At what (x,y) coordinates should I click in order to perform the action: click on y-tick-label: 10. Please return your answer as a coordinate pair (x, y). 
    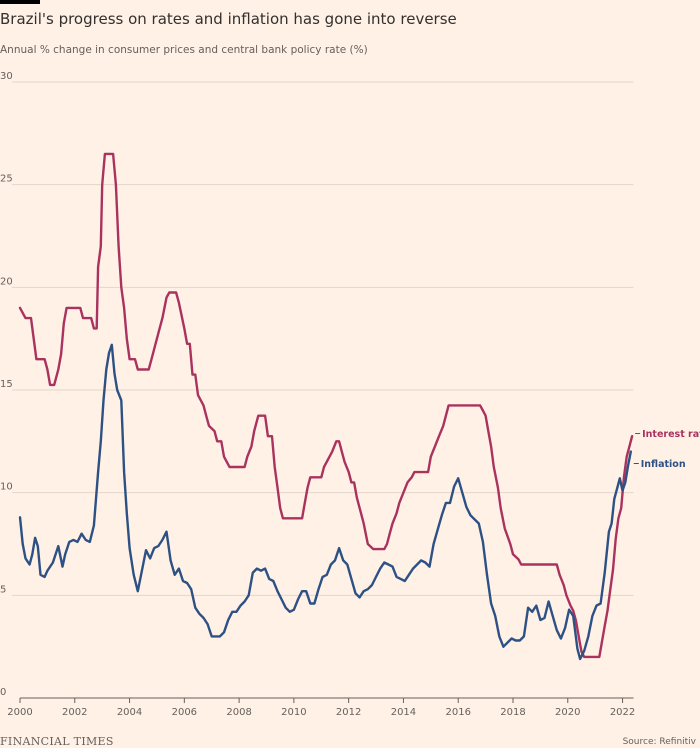
    Looking at the image, I should click on (6, 487).